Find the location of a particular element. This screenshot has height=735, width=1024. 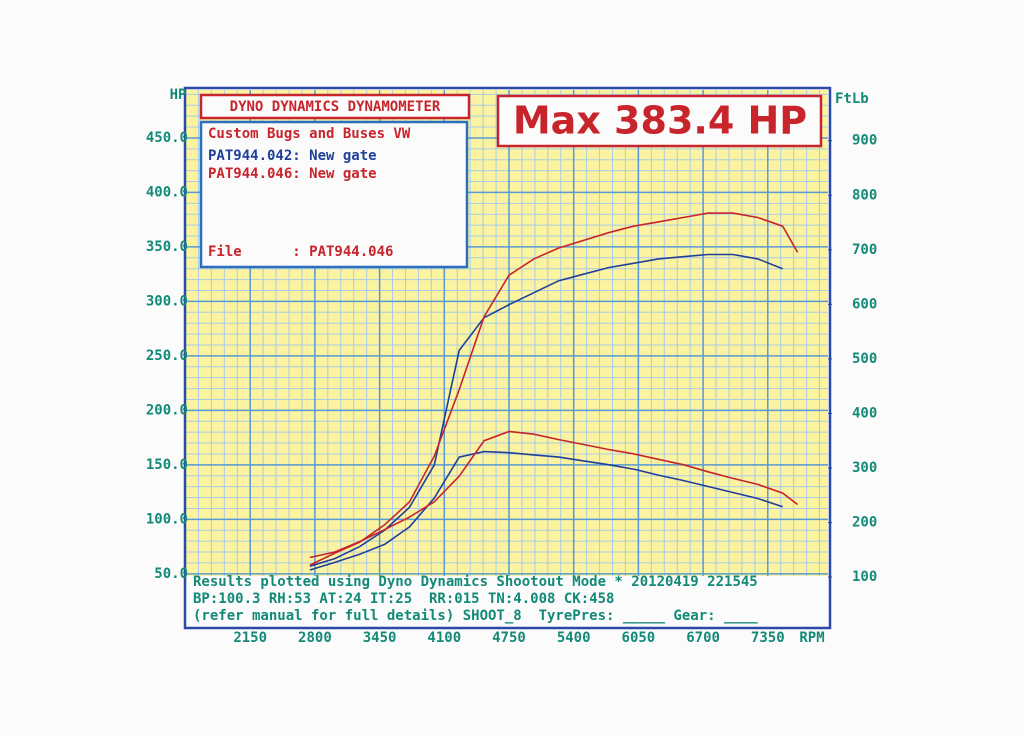

x-tick-label: 3450 is located at coordinates (380, 638).